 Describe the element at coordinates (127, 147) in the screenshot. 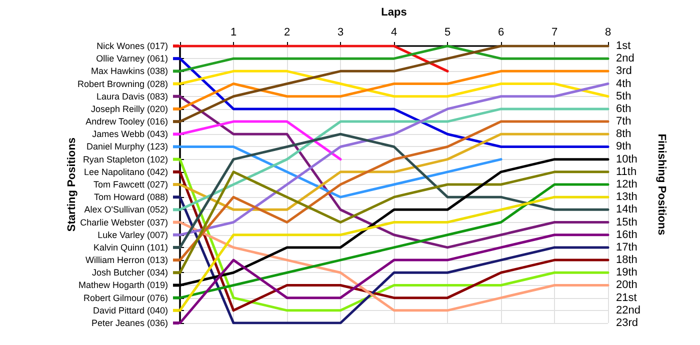

I see `legend-label: Daniel Murphy (123)` at that location.